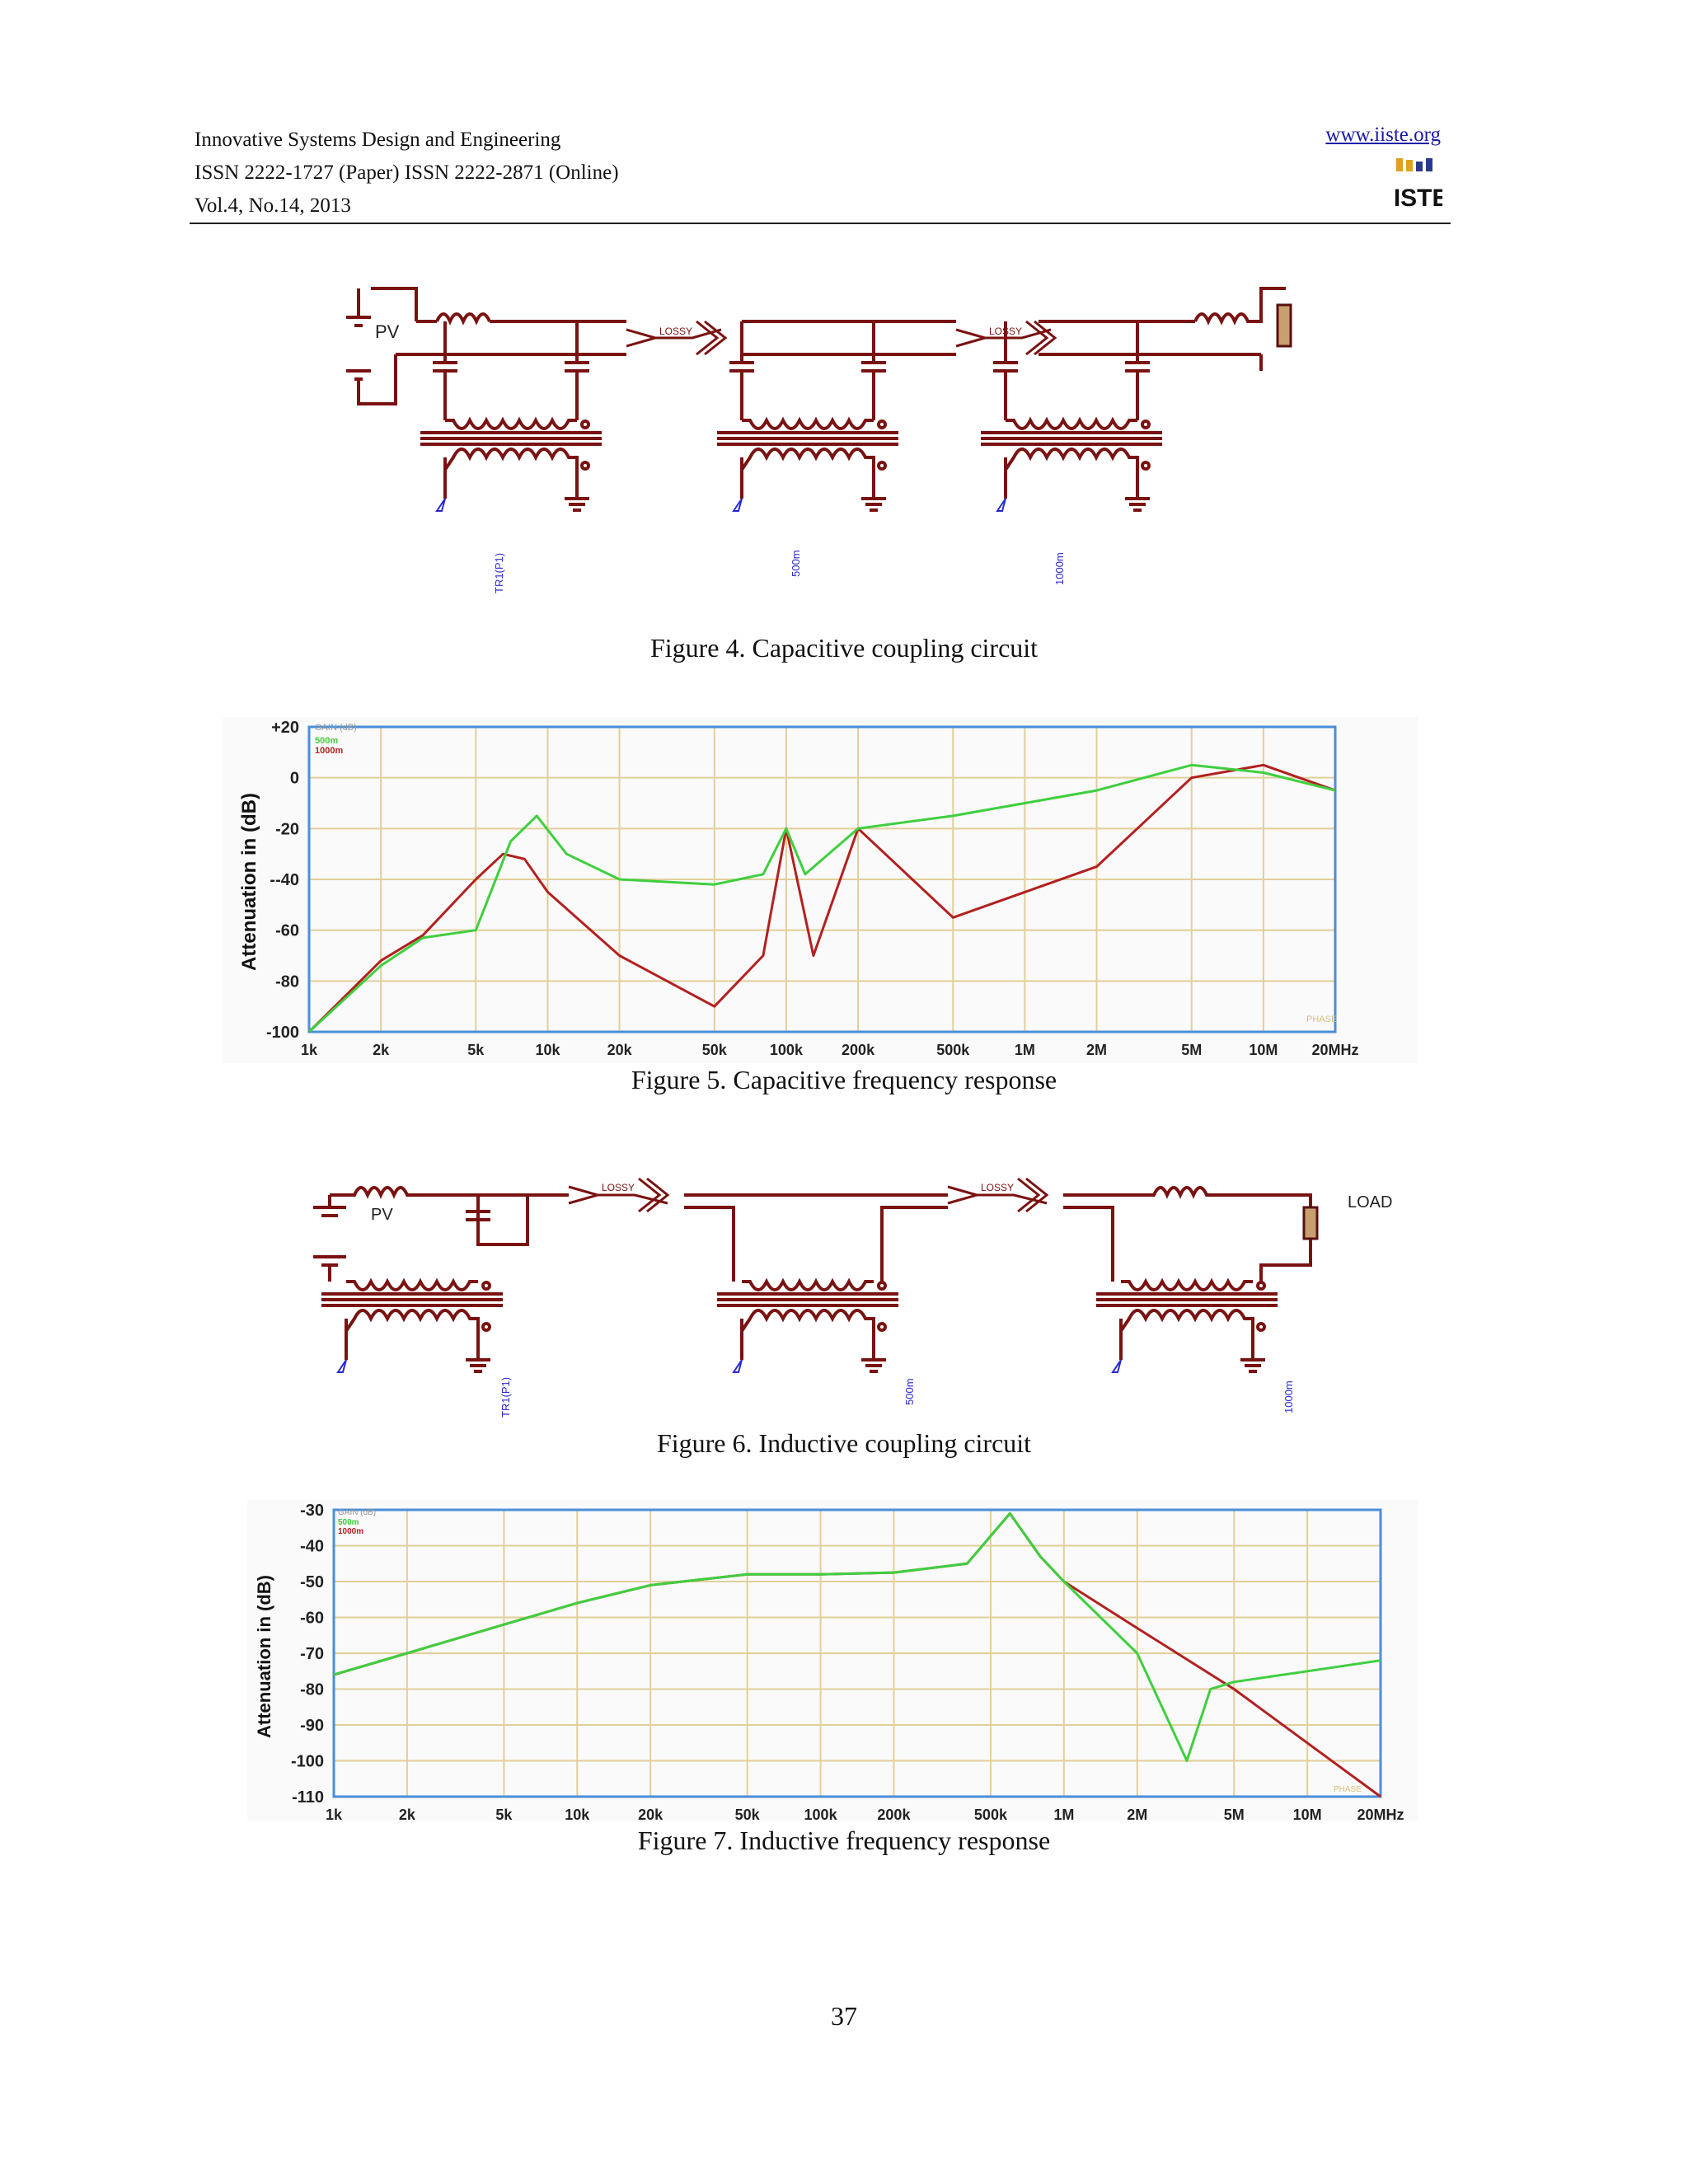 This screenshot has width=1688, height=2184. I want to click on figure6-caption: Figure 6. Inductive coupling circuit, so click(844, 1443).